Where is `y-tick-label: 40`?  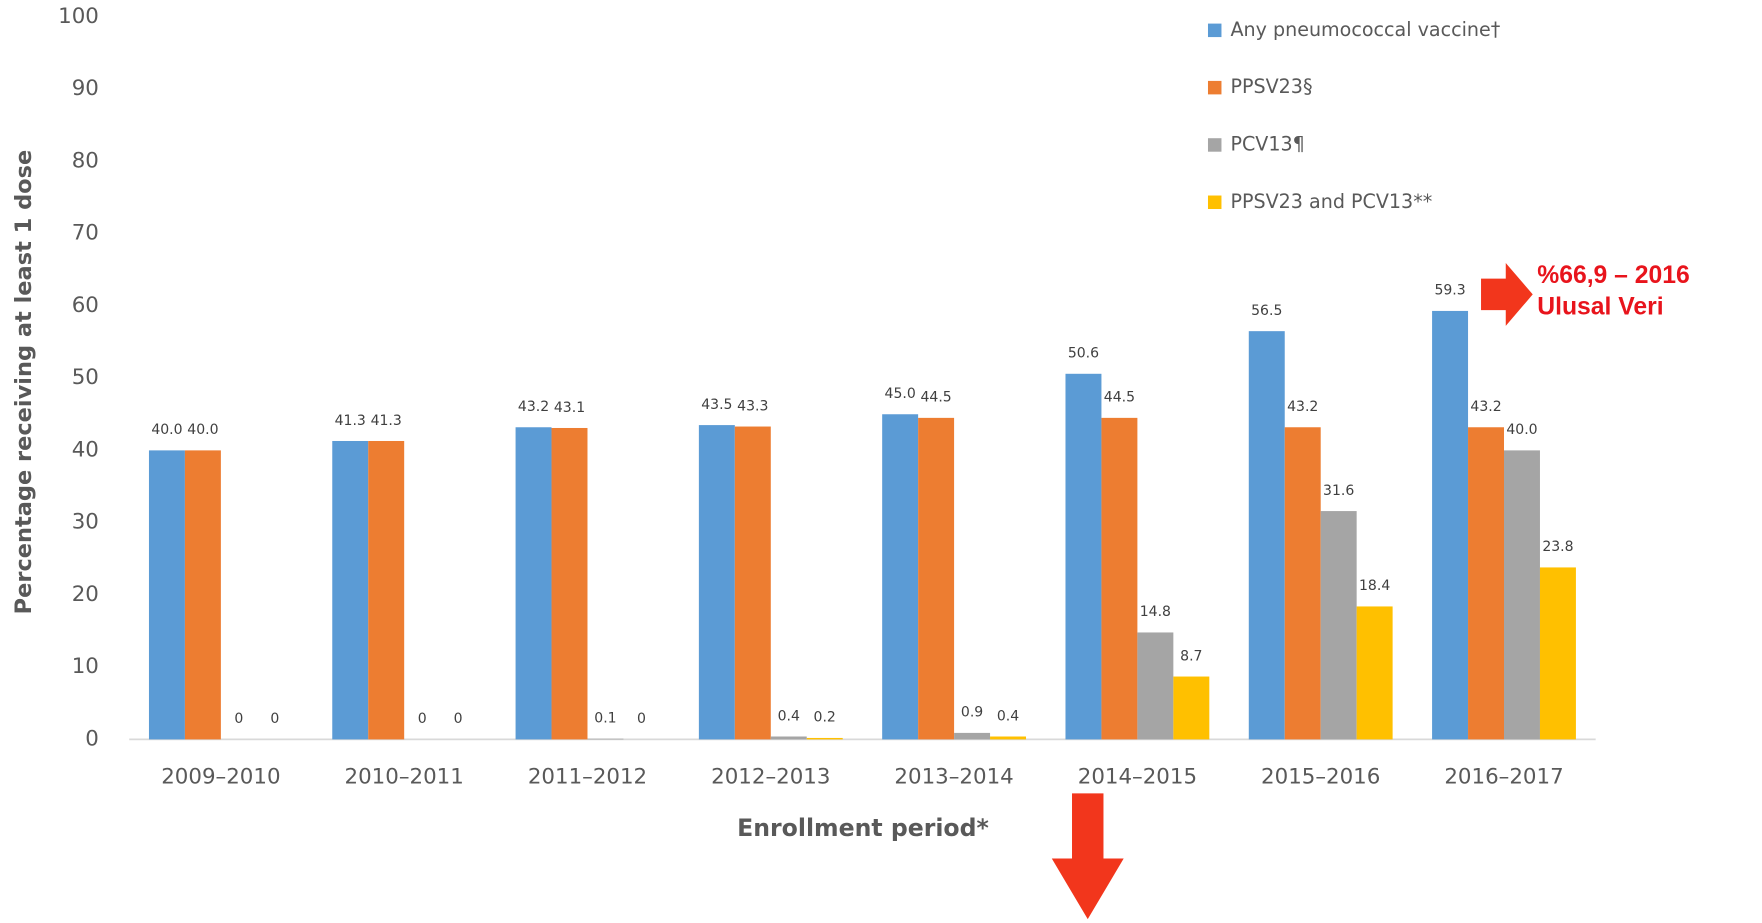
y-tick-label: 40 is located at coordinates (85, 449).